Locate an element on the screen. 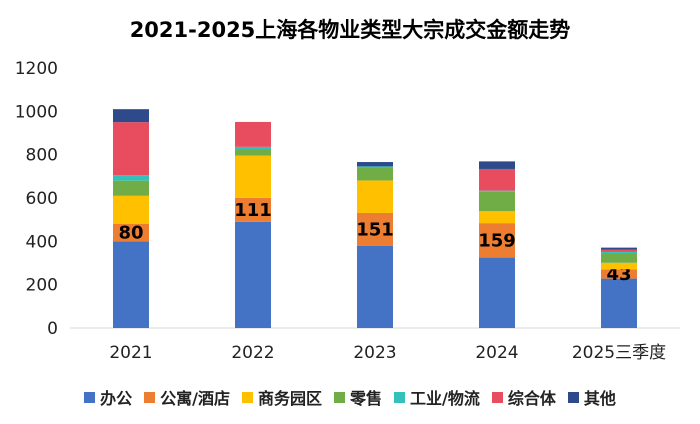 The height and width of the screenshot is (424, 700). x-tick-label: 2023 is located at coordinates (374, 353).